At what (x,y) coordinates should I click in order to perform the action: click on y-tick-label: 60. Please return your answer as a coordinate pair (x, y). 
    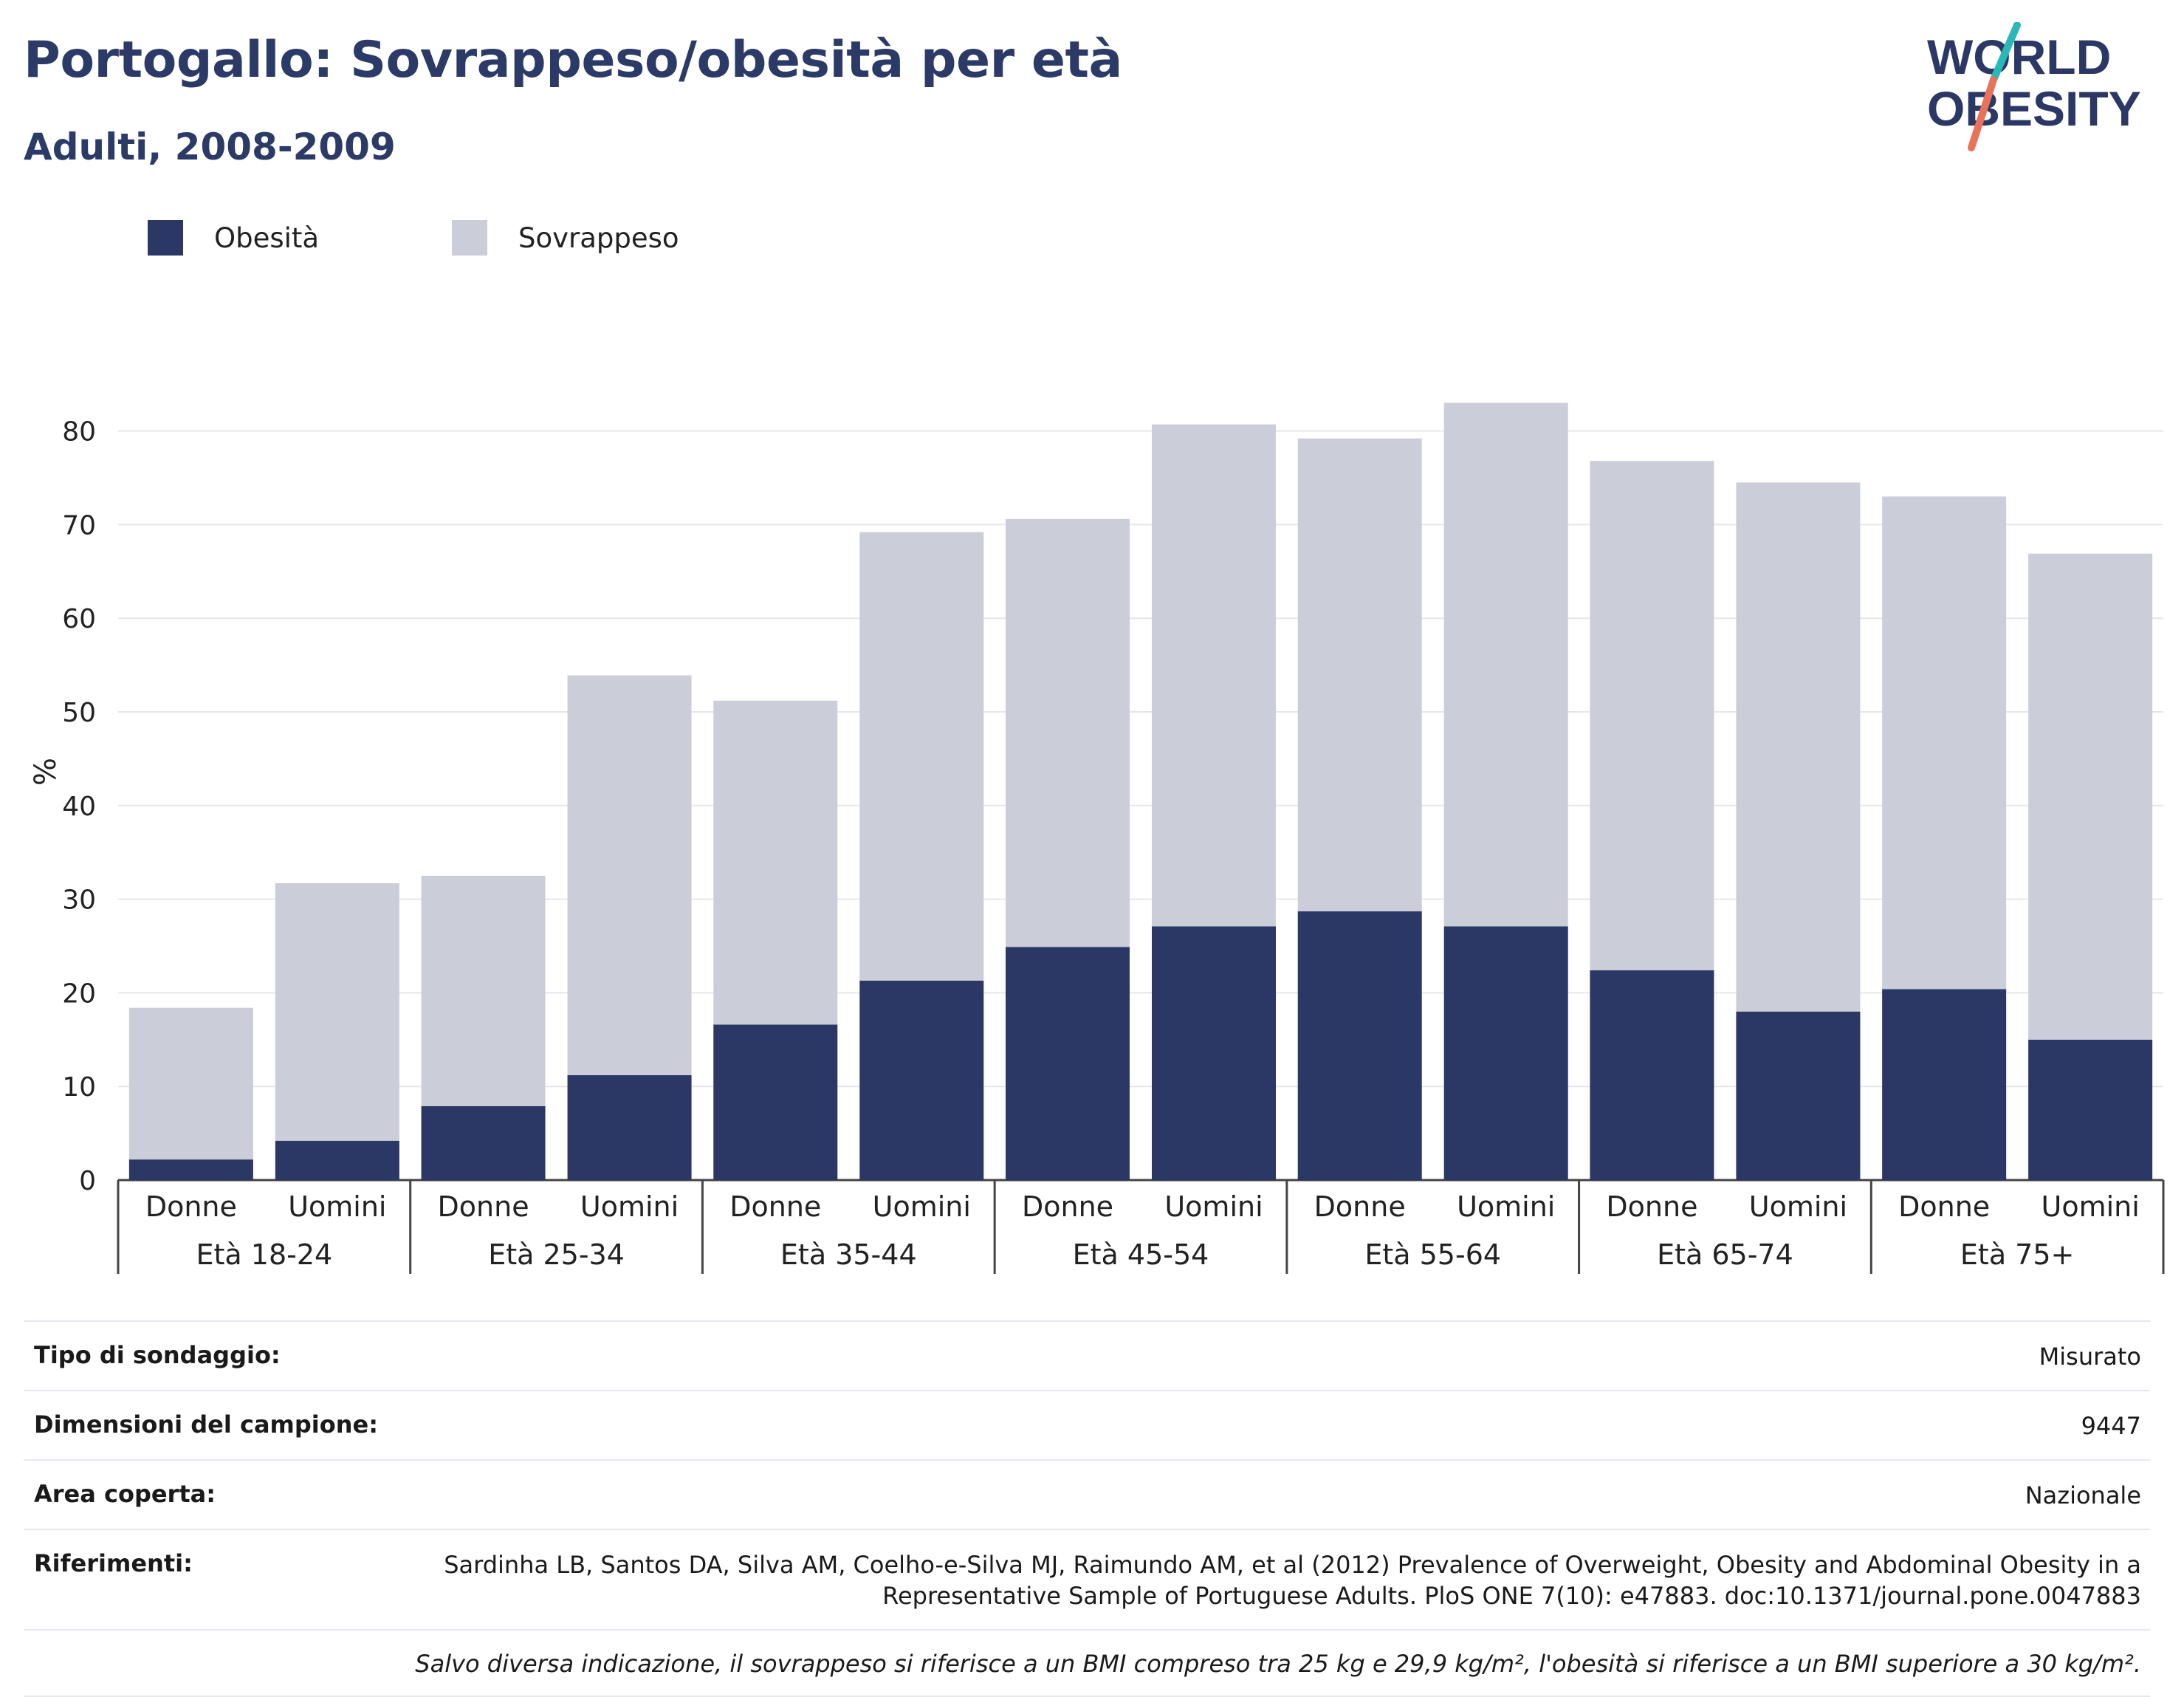
    Looking at the image, I should click on (79, 619).